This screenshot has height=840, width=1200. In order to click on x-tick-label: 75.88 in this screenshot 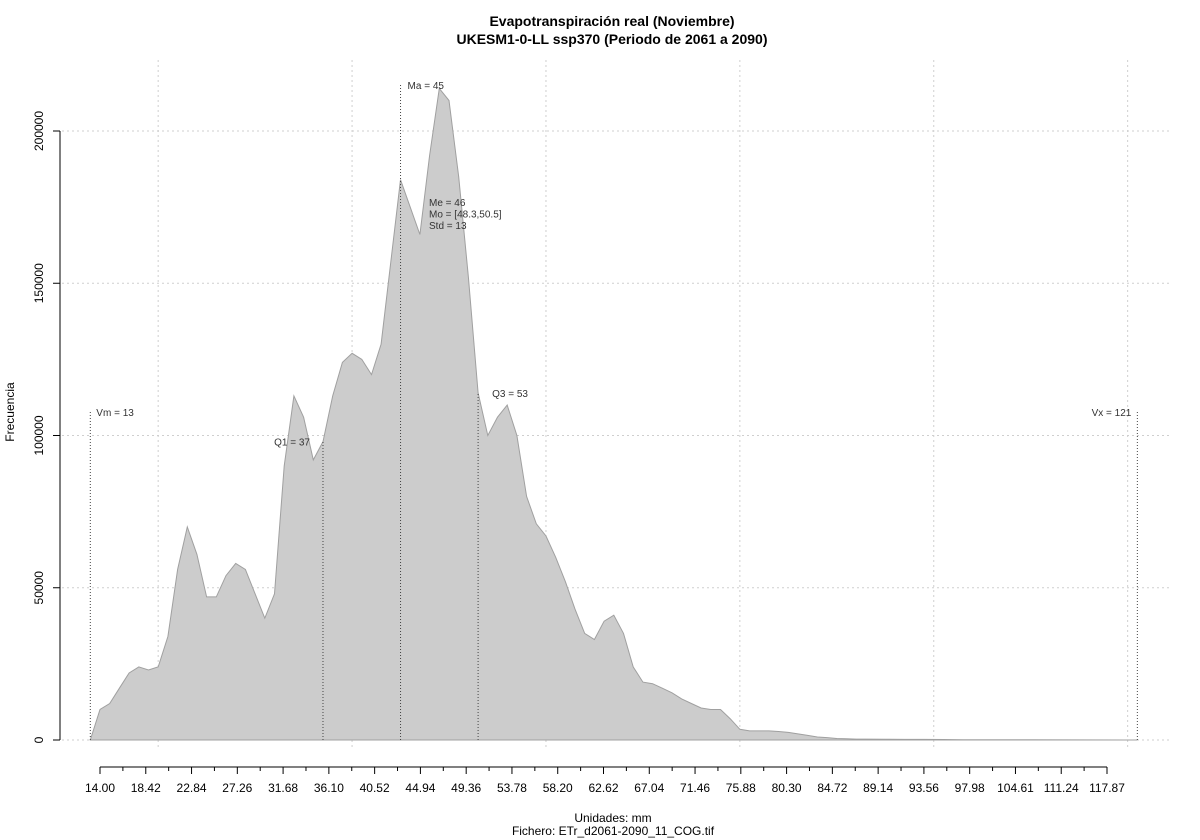, I will do `click(741, 788)`.